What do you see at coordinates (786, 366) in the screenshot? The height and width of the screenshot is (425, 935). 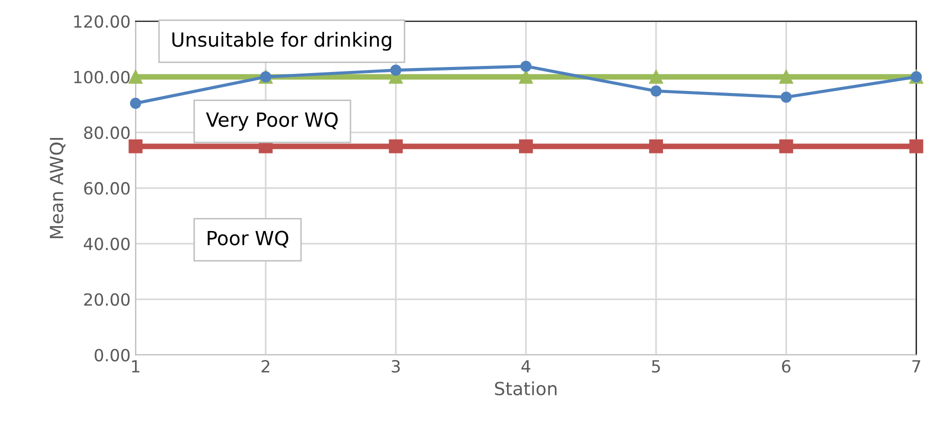 I see `x-tick-label: 6` at bounding box center [786, 366].